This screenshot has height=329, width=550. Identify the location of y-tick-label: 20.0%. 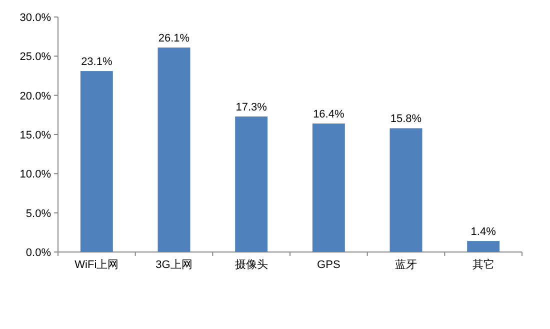
(36, 96).